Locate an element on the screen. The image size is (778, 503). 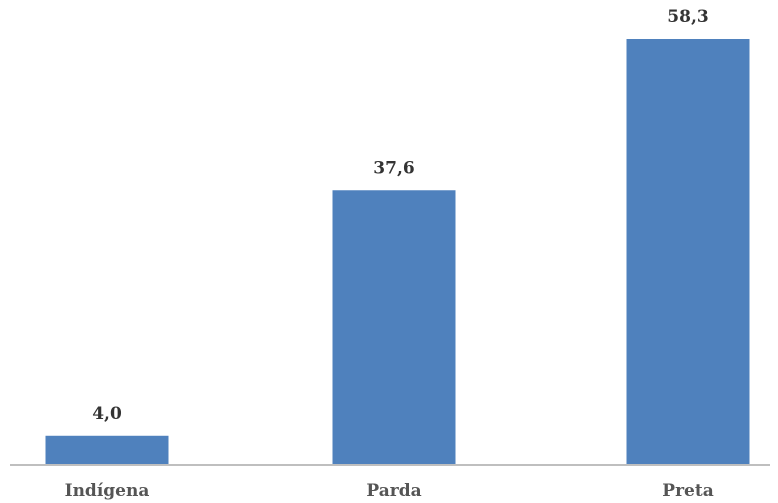
category-labels-group: Indígena Parda Preta is located at coordinates (389, 491).